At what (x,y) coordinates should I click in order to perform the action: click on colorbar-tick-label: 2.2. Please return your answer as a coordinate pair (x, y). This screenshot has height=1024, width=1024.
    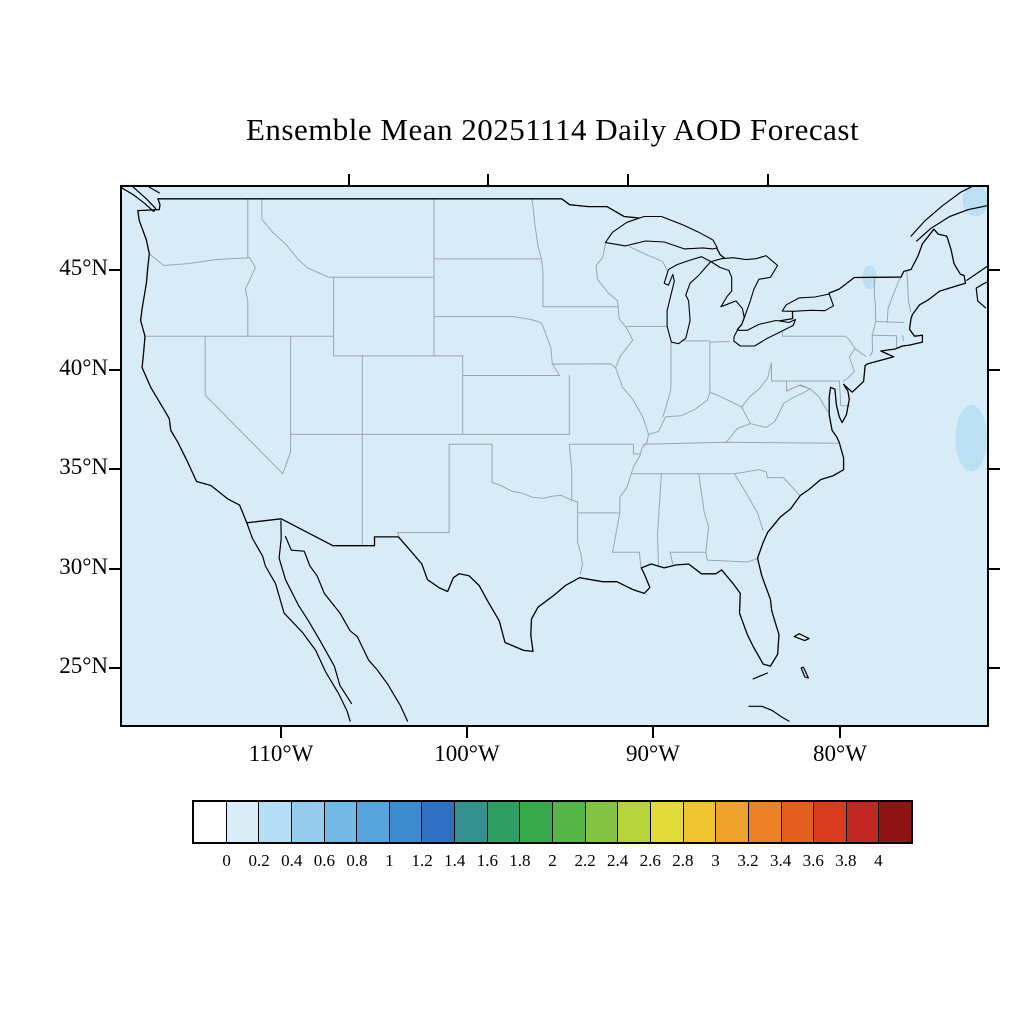
    Looking at the image, I should click on (585, 860).